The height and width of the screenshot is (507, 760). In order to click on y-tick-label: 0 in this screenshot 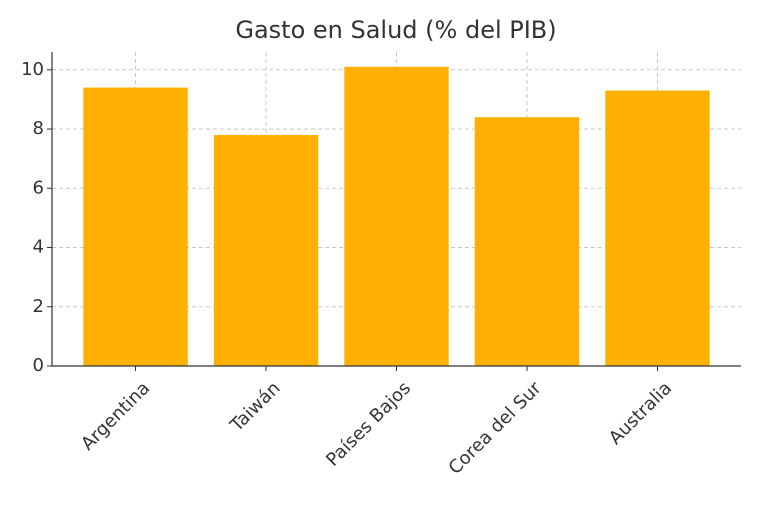, I will do `click(38, 365)`.